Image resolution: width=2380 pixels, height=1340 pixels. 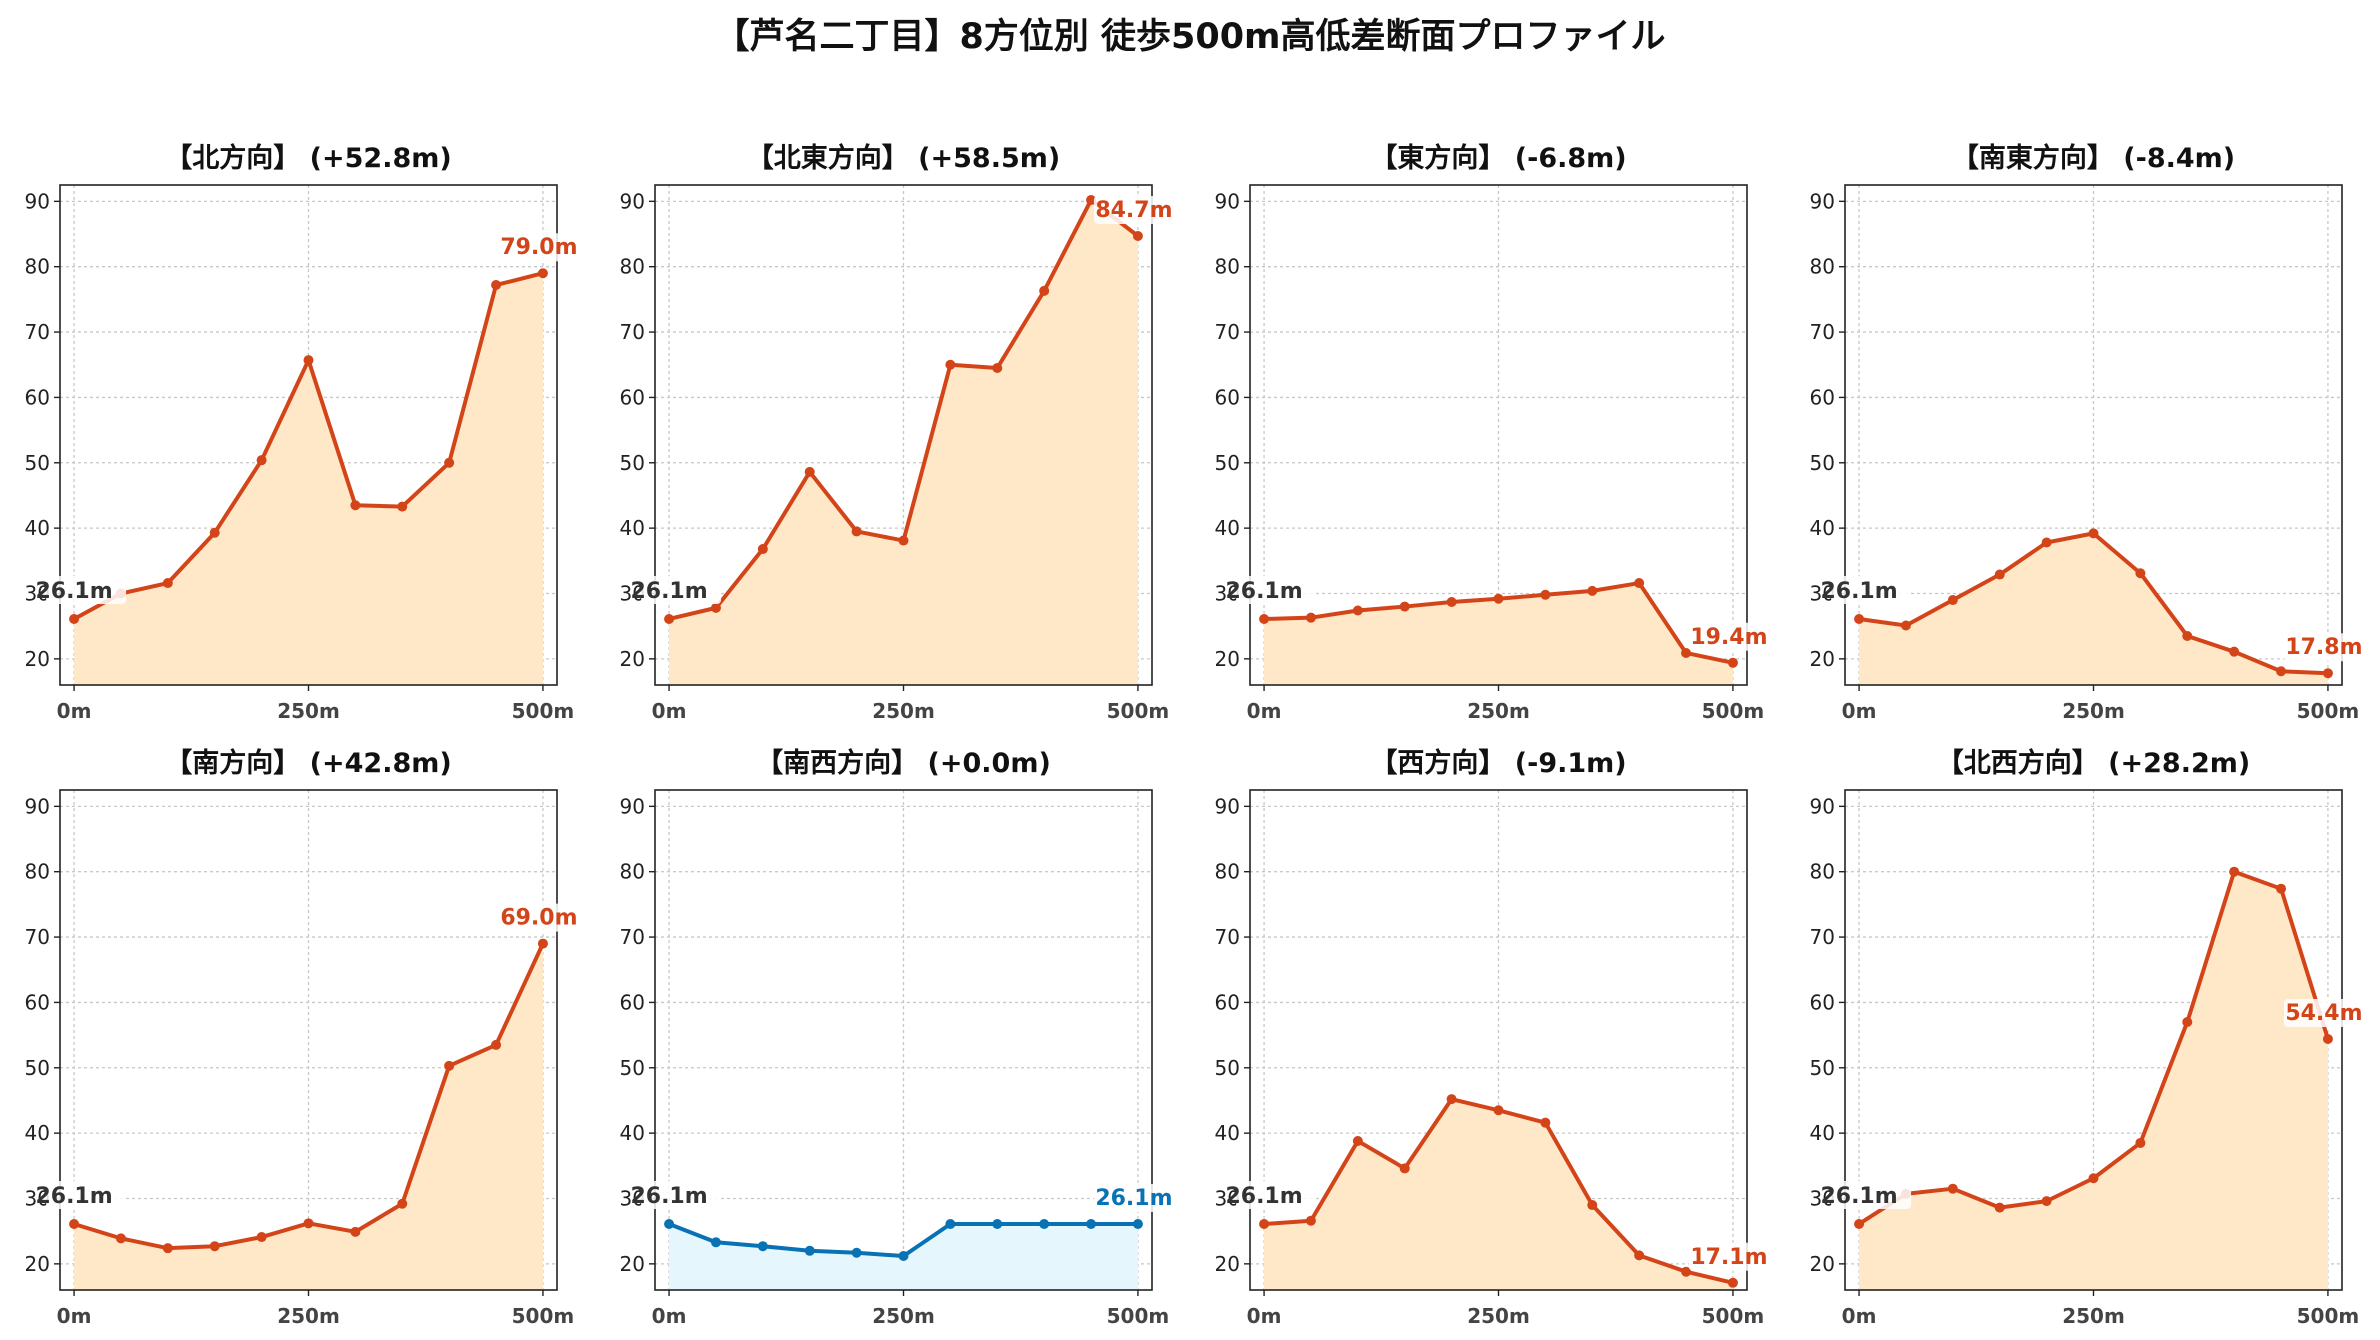 What do you see at coordinates (2093, 763) in the screenshot?
I see `panel-title: 【北西方向】 (+28.2m)` at bounding box center [2093, 763].